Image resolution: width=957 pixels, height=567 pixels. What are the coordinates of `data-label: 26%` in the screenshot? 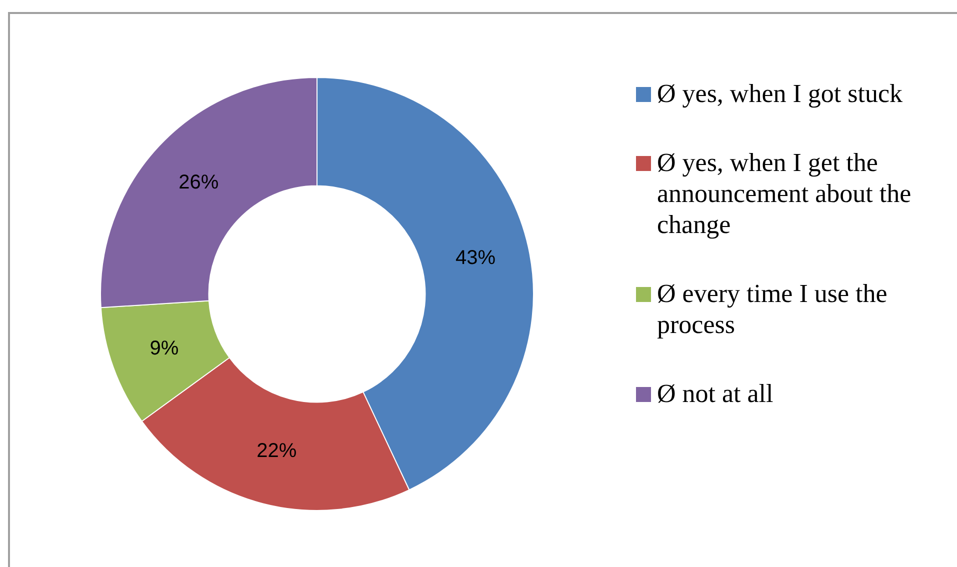 It's located at (198, 182).